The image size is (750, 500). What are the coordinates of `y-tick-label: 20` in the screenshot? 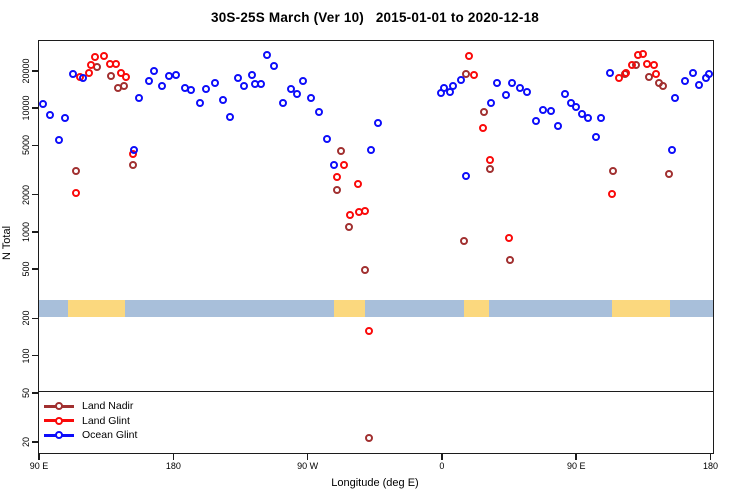 It's located at (26, 441).